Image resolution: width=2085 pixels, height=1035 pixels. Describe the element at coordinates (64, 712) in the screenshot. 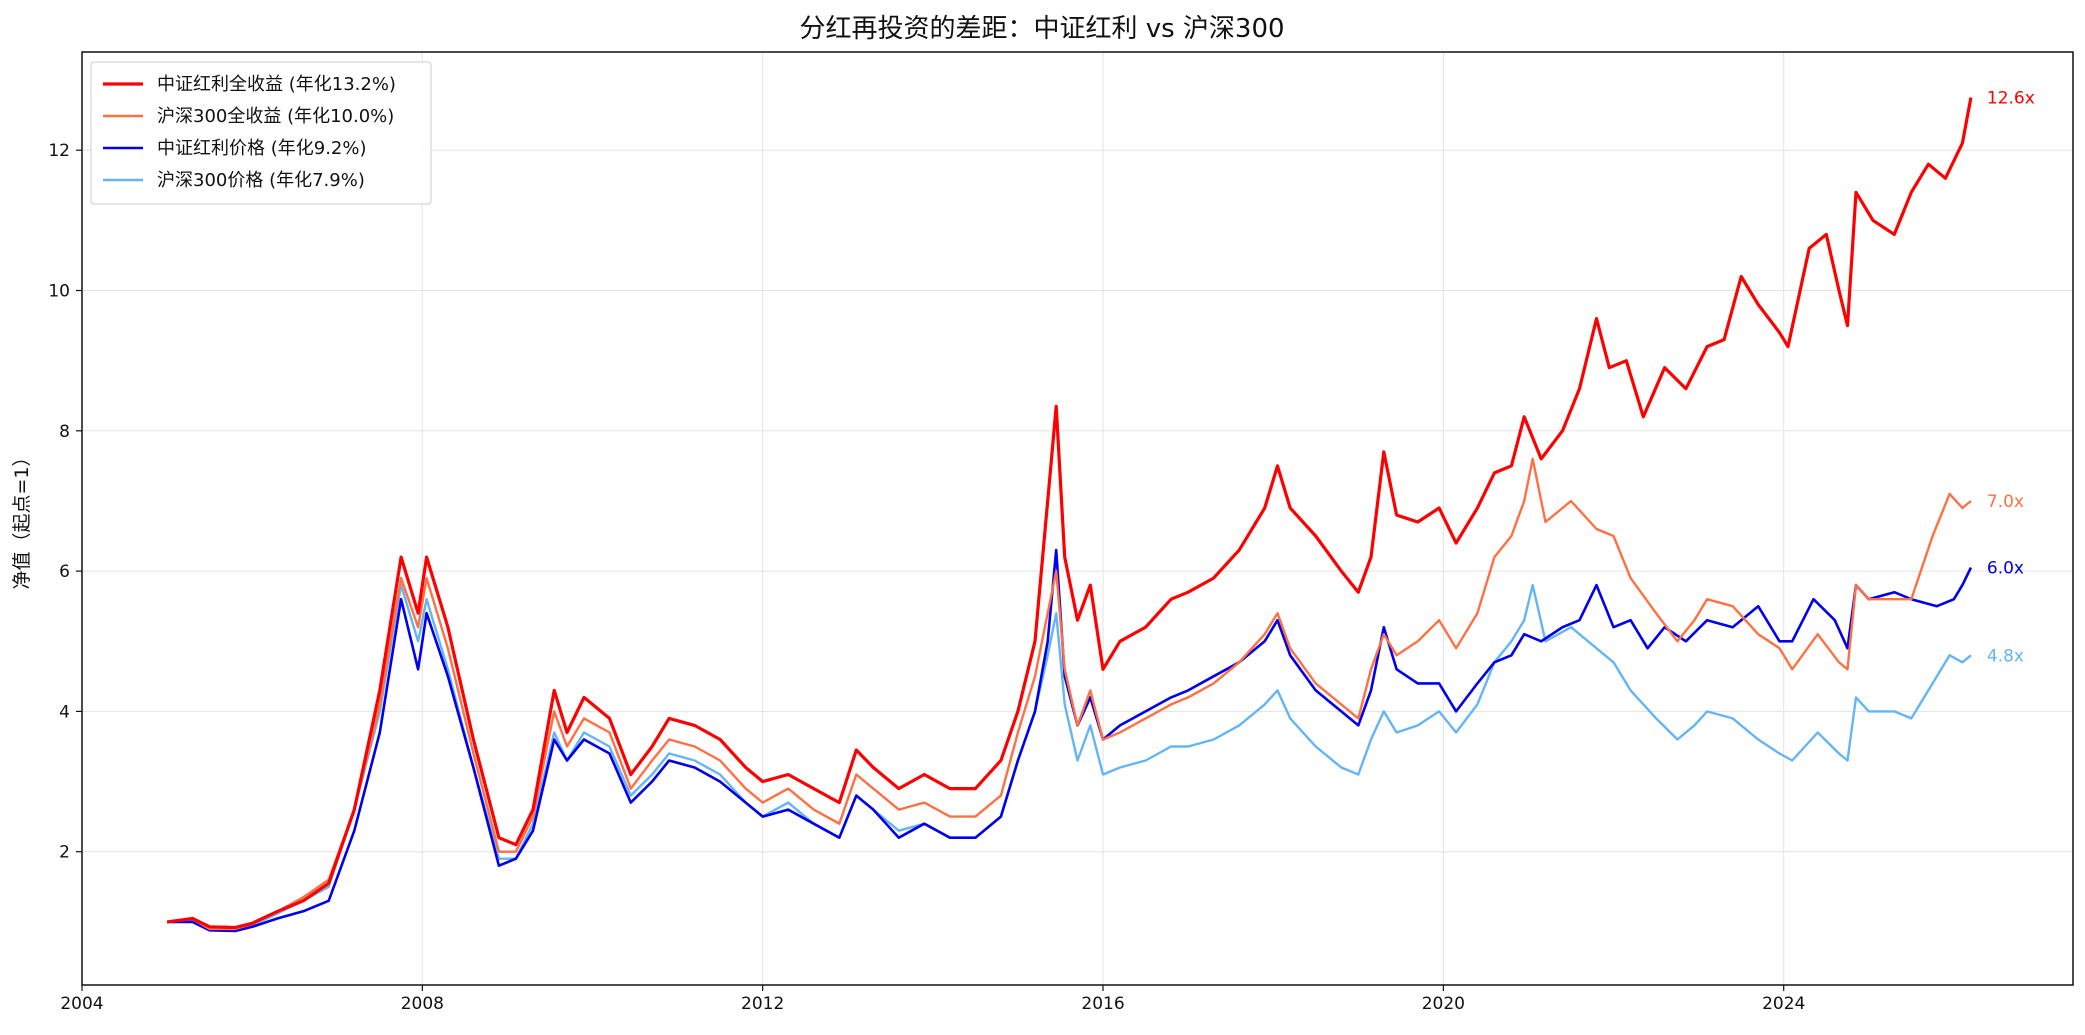

I see `y-tick-label: 4` at that location.